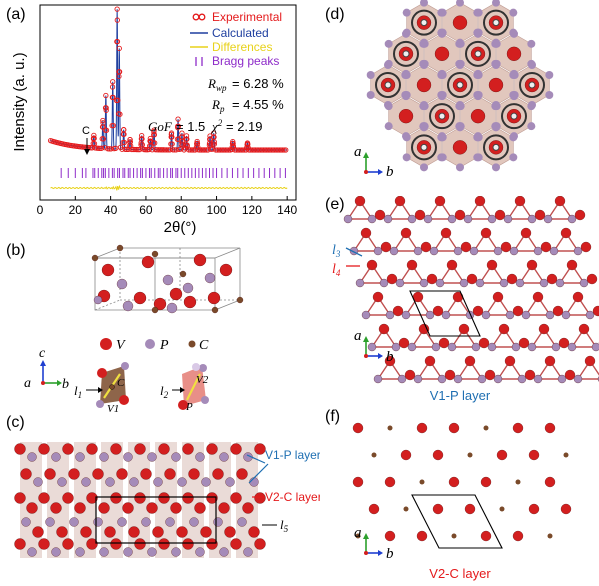 The image size is (599, 586). I want to click on bragg-peak-ticks, so click(173, 173).